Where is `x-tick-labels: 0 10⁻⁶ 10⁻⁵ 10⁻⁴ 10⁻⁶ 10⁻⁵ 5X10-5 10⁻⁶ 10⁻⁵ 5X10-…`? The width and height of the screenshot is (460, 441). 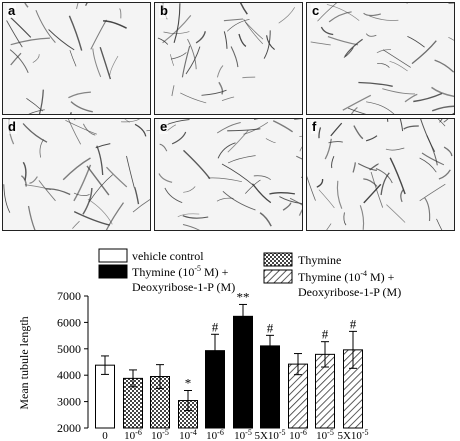
x-tick-labels: 0 10⁻⁶ 10⁻⁵ 10⁻⁴ 10⁻⁶ 10⁻⁵ 5X10-5 10⁻⁶ 10⁻⁵ 5X10-… is located at coordinates (235, 434).